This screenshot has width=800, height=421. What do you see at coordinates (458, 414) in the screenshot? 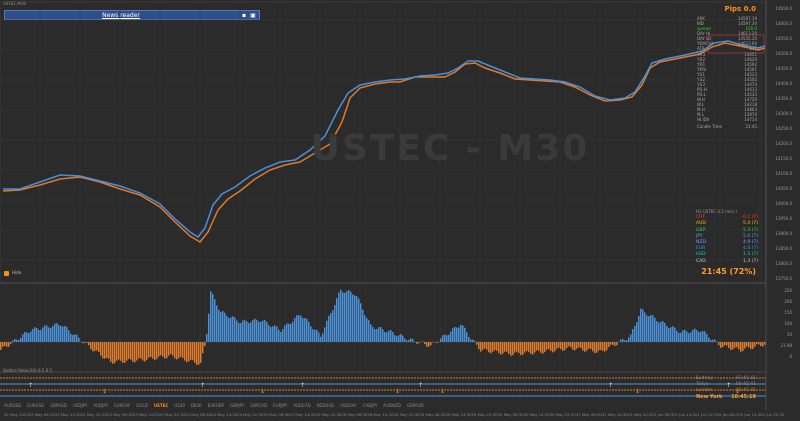
I see `date-tick: 29 May 14:30` at bounding box center [458, 414].